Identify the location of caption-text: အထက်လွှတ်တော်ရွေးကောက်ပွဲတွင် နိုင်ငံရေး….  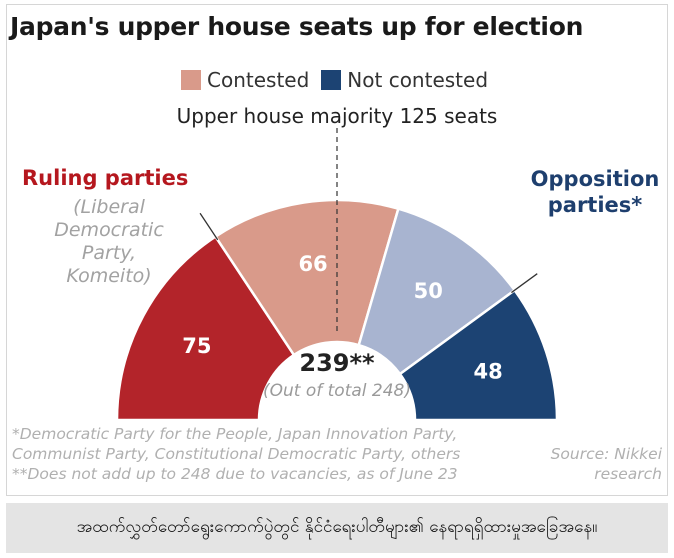
(337, 526).